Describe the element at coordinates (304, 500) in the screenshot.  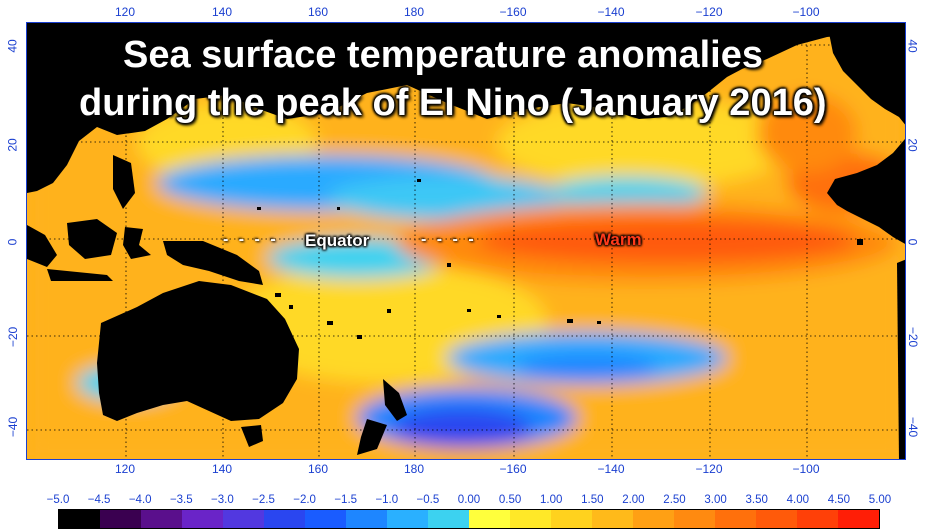
I see `colorbar-tick-label: −2.0` at that location.